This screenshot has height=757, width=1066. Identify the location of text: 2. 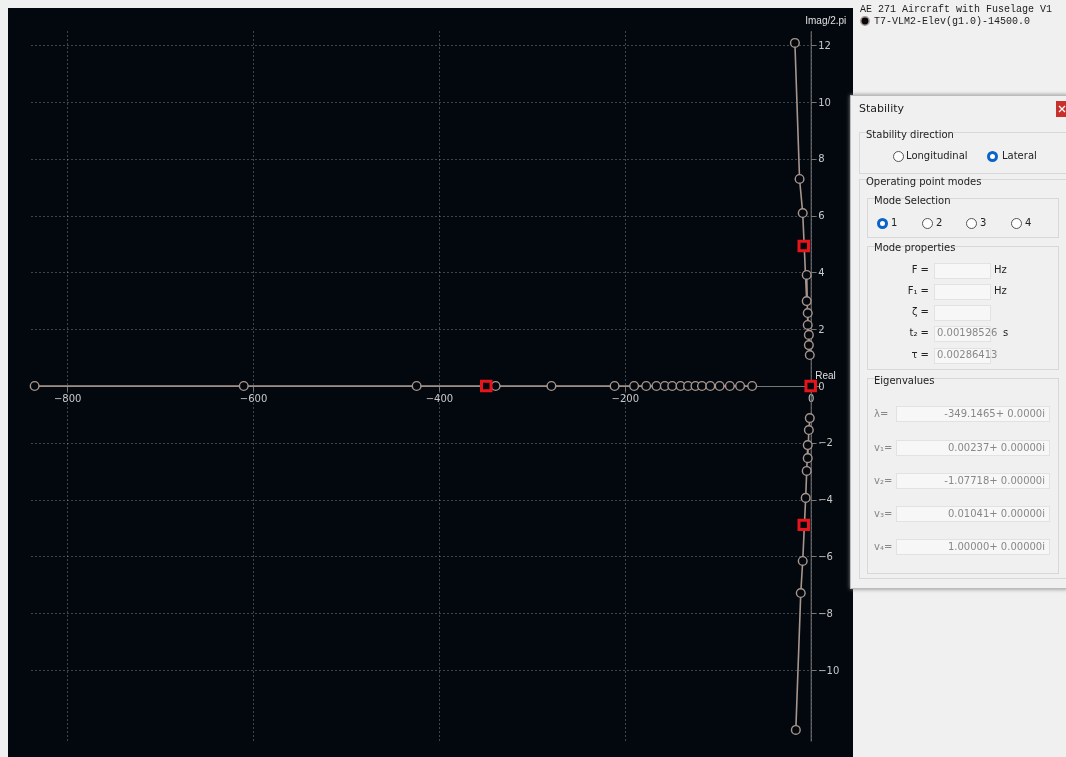
(939, 223).